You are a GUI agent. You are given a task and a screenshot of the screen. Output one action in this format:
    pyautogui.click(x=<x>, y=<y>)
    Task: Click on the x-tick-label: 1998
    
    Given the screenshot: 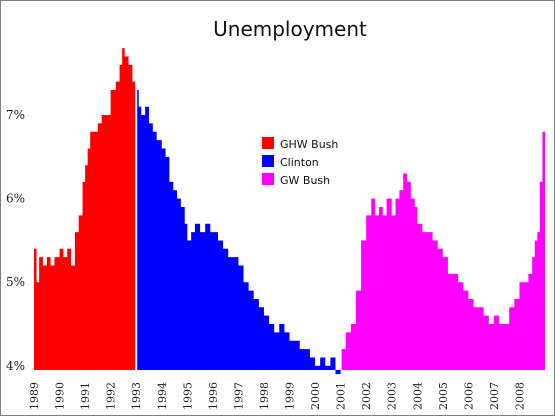 What is the action you would take?
    pyautogui.click(x=264, y=396)
    